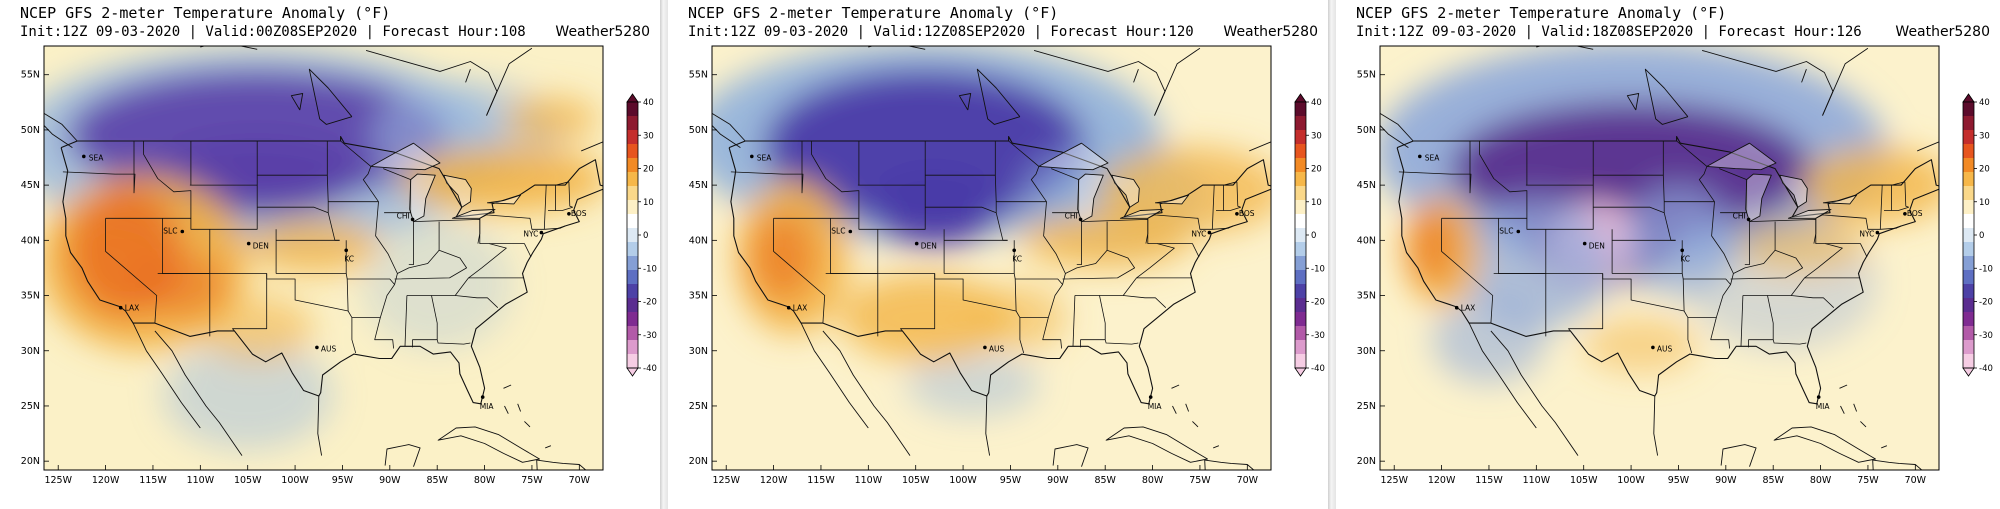  Describe the element at coordinates (1309, 235) in the screenshot. I see `colorbar: 40 30 20 10 0 -10 -20 -30 -40` at that location.